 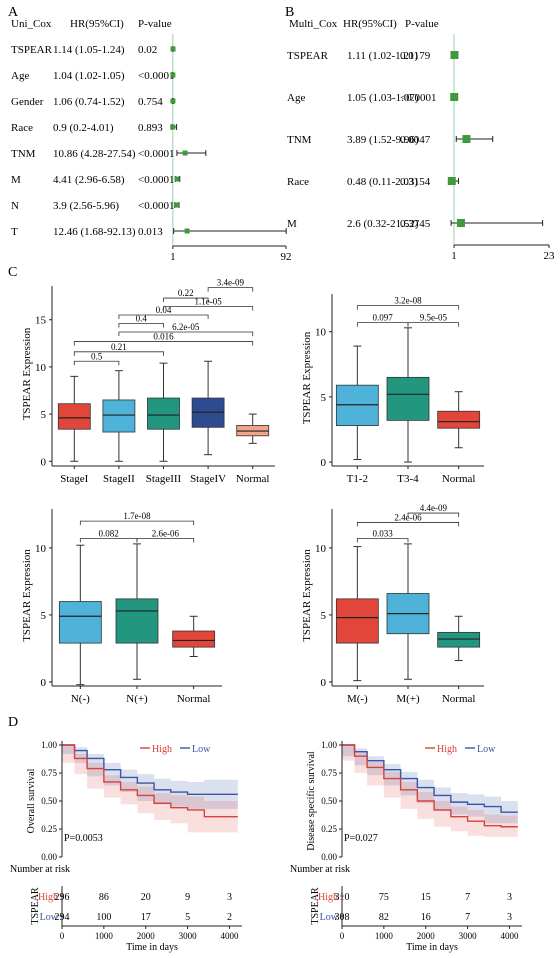 What do you see at coordinates (27, 373) in the screenshot?
I see `y-axis-label: TSPEAR Expression` at bounding box center [27, 373].